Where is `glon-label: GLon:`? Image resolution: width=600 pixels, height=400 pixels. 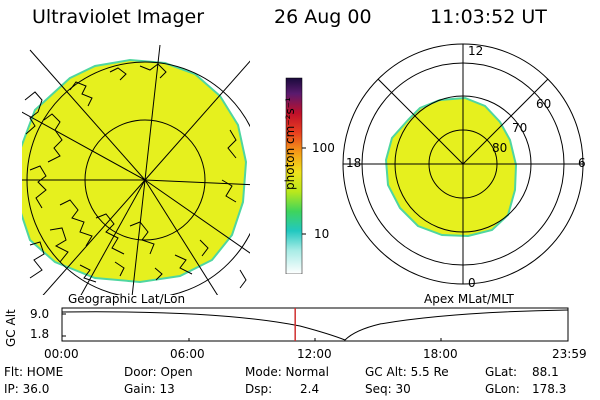 glon-label: GLon: is located at coordinates (502, 389).